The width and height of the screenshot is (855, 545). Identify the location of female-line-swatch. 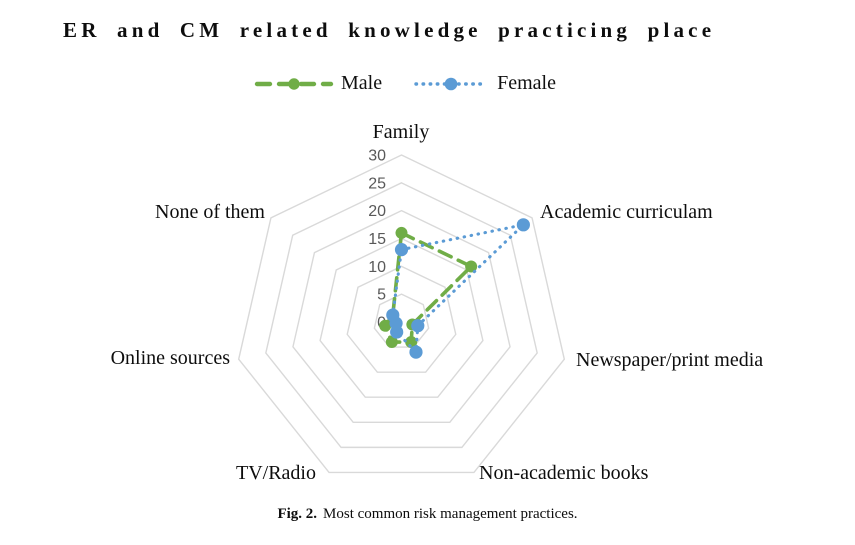
(451, 83).